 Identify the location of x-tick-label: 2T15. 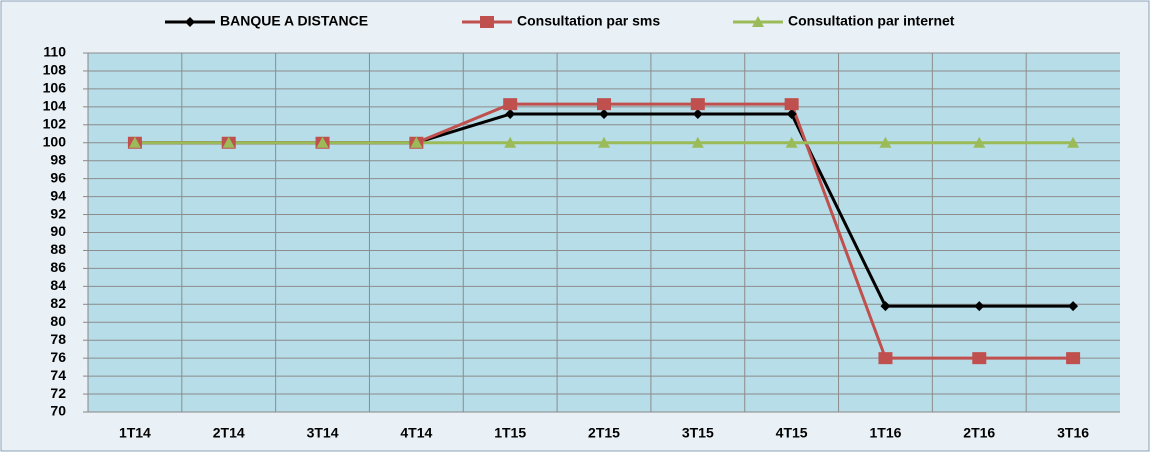
(604, 433).